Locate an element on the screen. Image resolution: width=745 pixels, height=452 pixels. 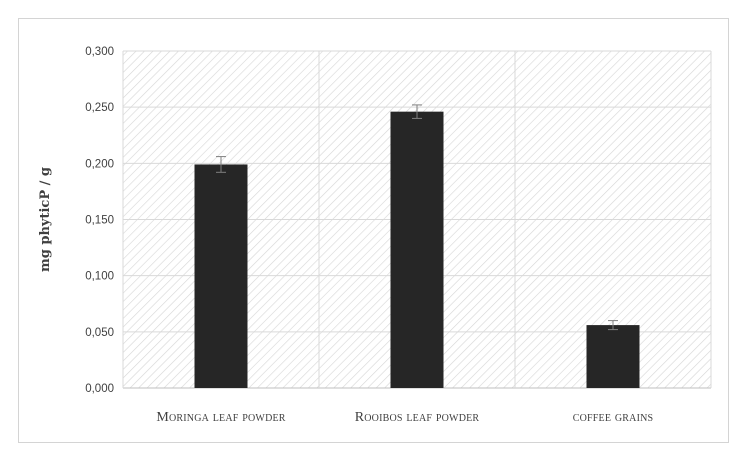
y-tick-label: 0,050 is located at coordinates (99, 333).